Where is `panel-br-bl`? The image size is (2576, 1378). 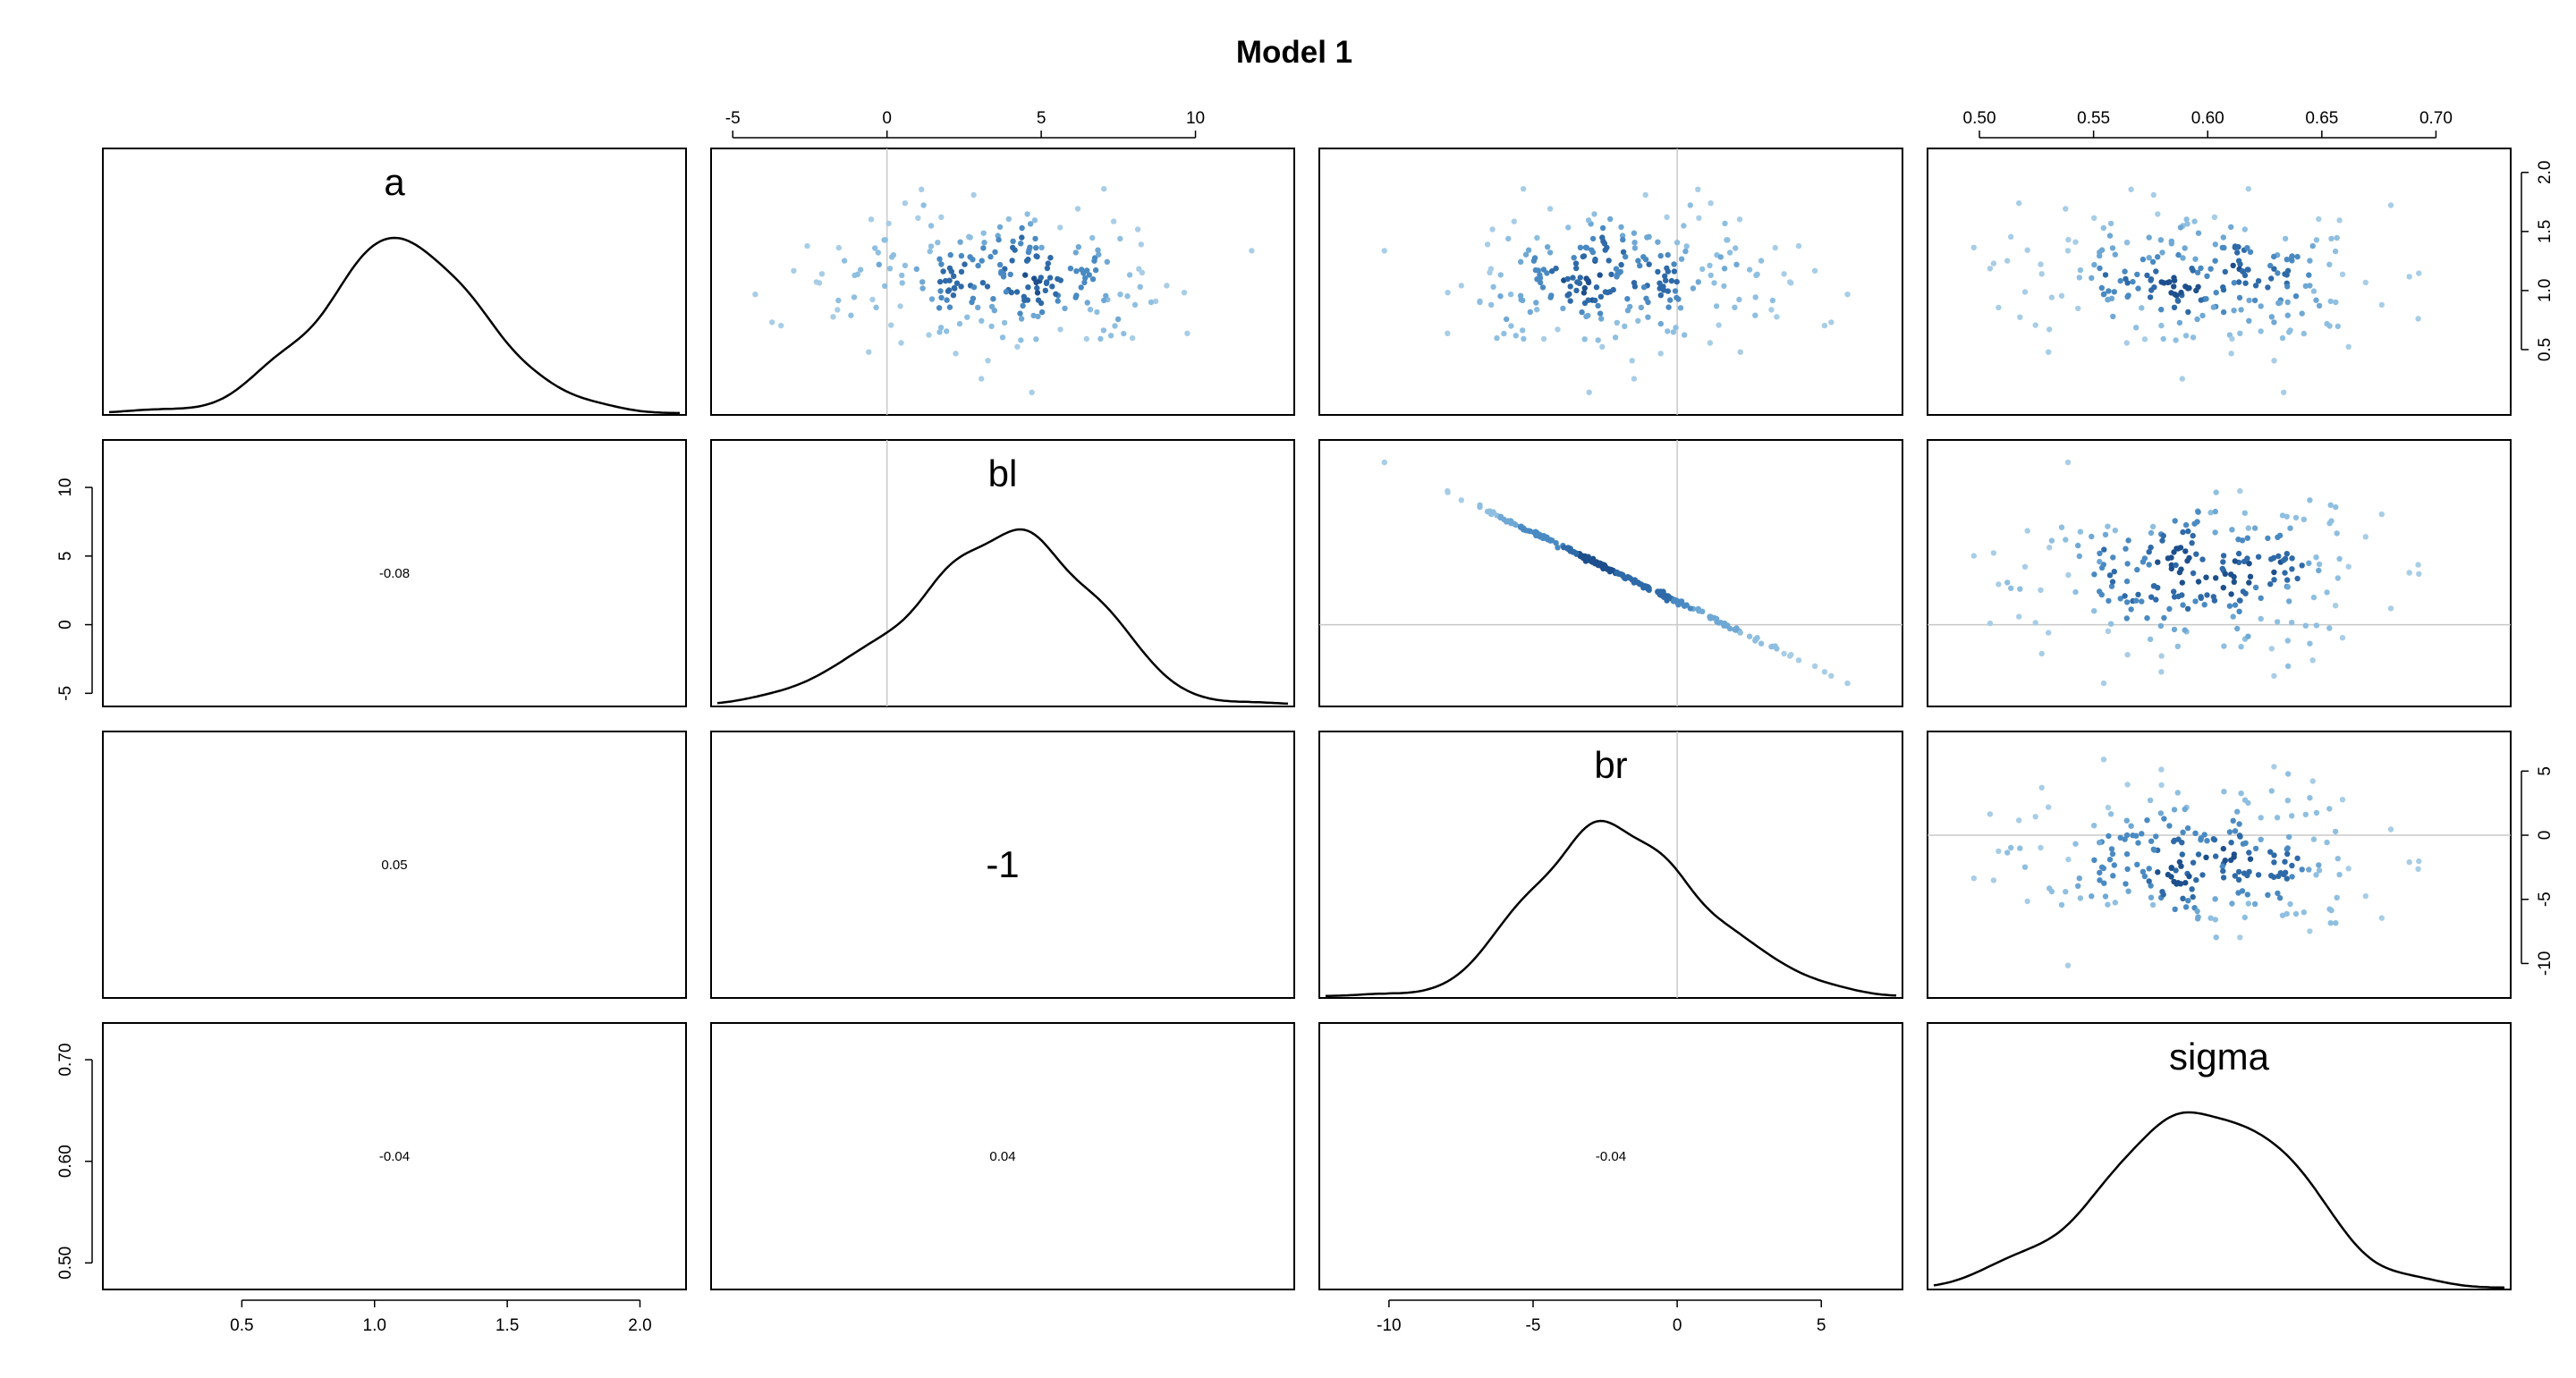
panel-br-bl is located at coordinates (1002, 865).